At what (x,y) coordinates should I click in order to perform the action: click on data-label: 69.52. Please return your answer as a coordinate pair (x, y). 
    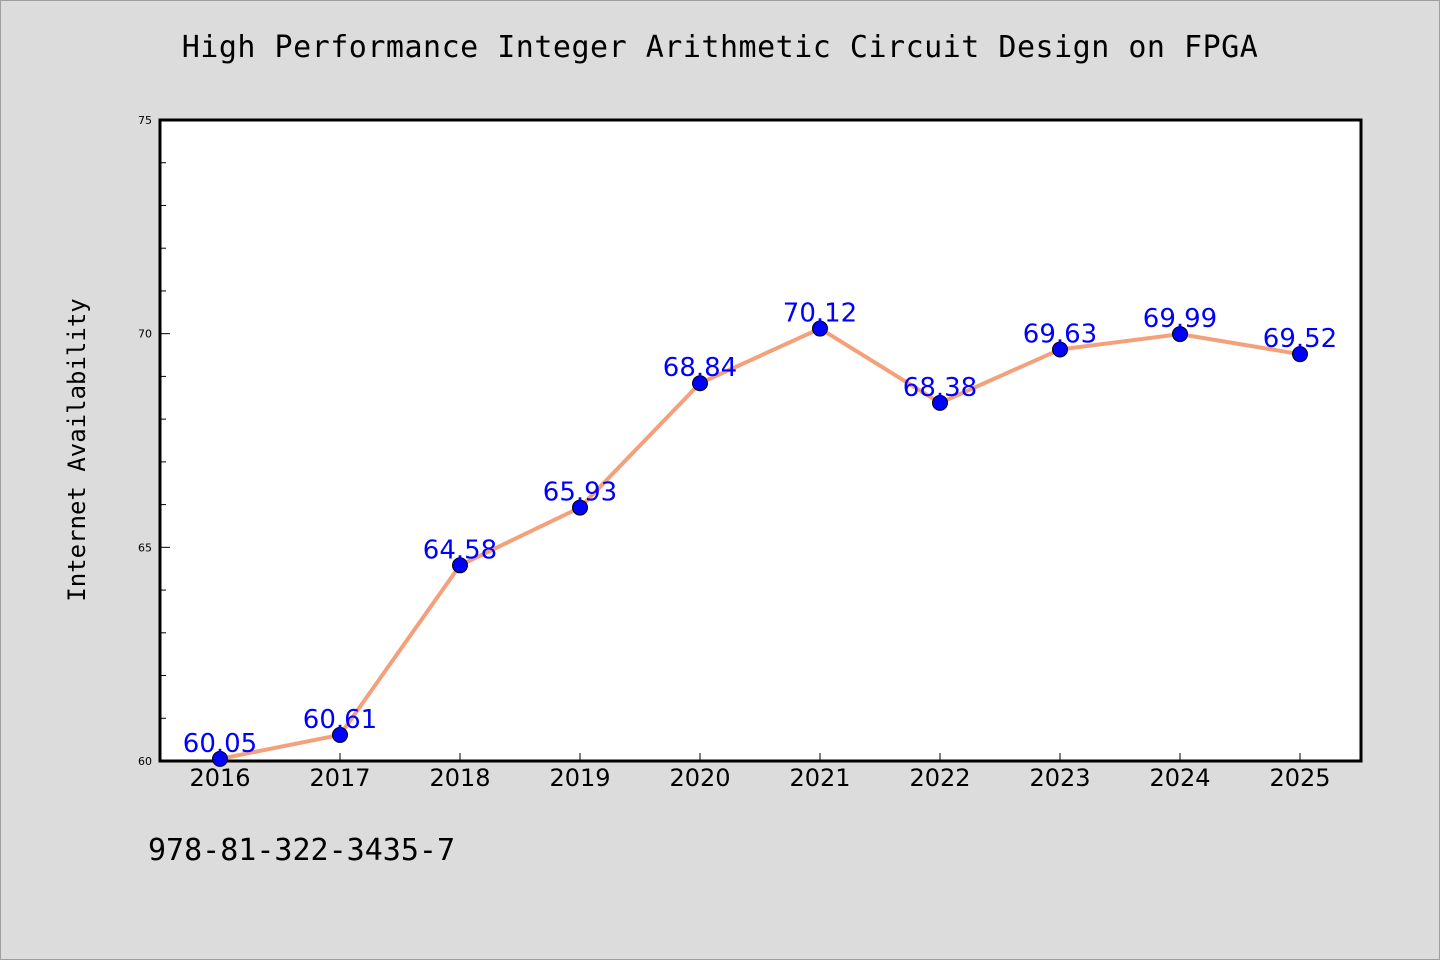
    Looking at the image, I should click on (1300, 339).